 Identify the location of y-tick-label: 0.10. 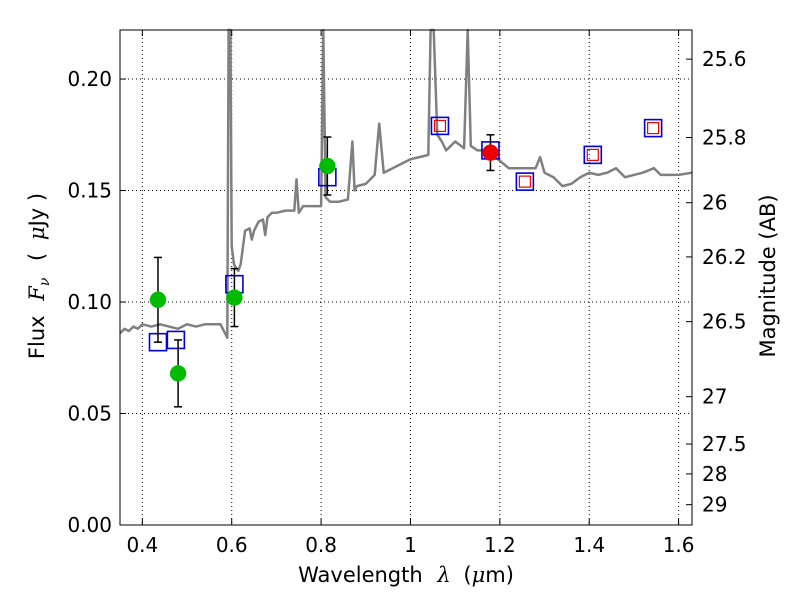
(89, 302).